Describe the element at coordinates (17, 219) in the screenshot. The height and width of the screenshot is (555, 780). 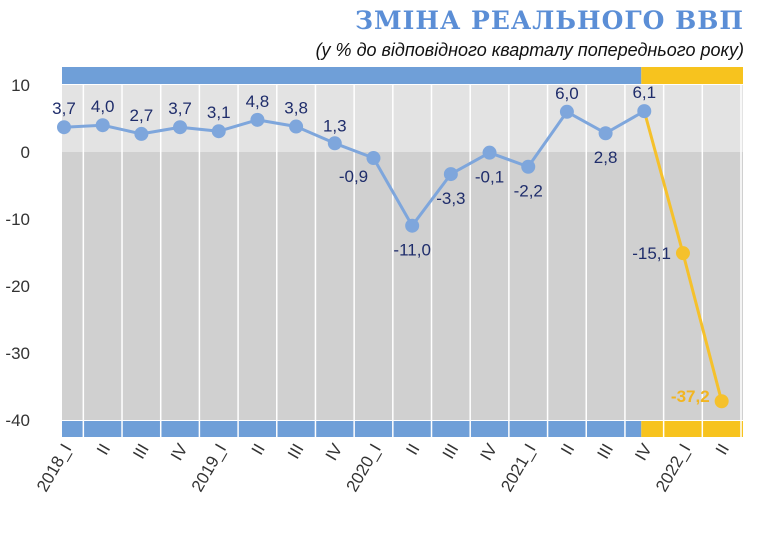
I see `y-tick-label: -10` at that location.